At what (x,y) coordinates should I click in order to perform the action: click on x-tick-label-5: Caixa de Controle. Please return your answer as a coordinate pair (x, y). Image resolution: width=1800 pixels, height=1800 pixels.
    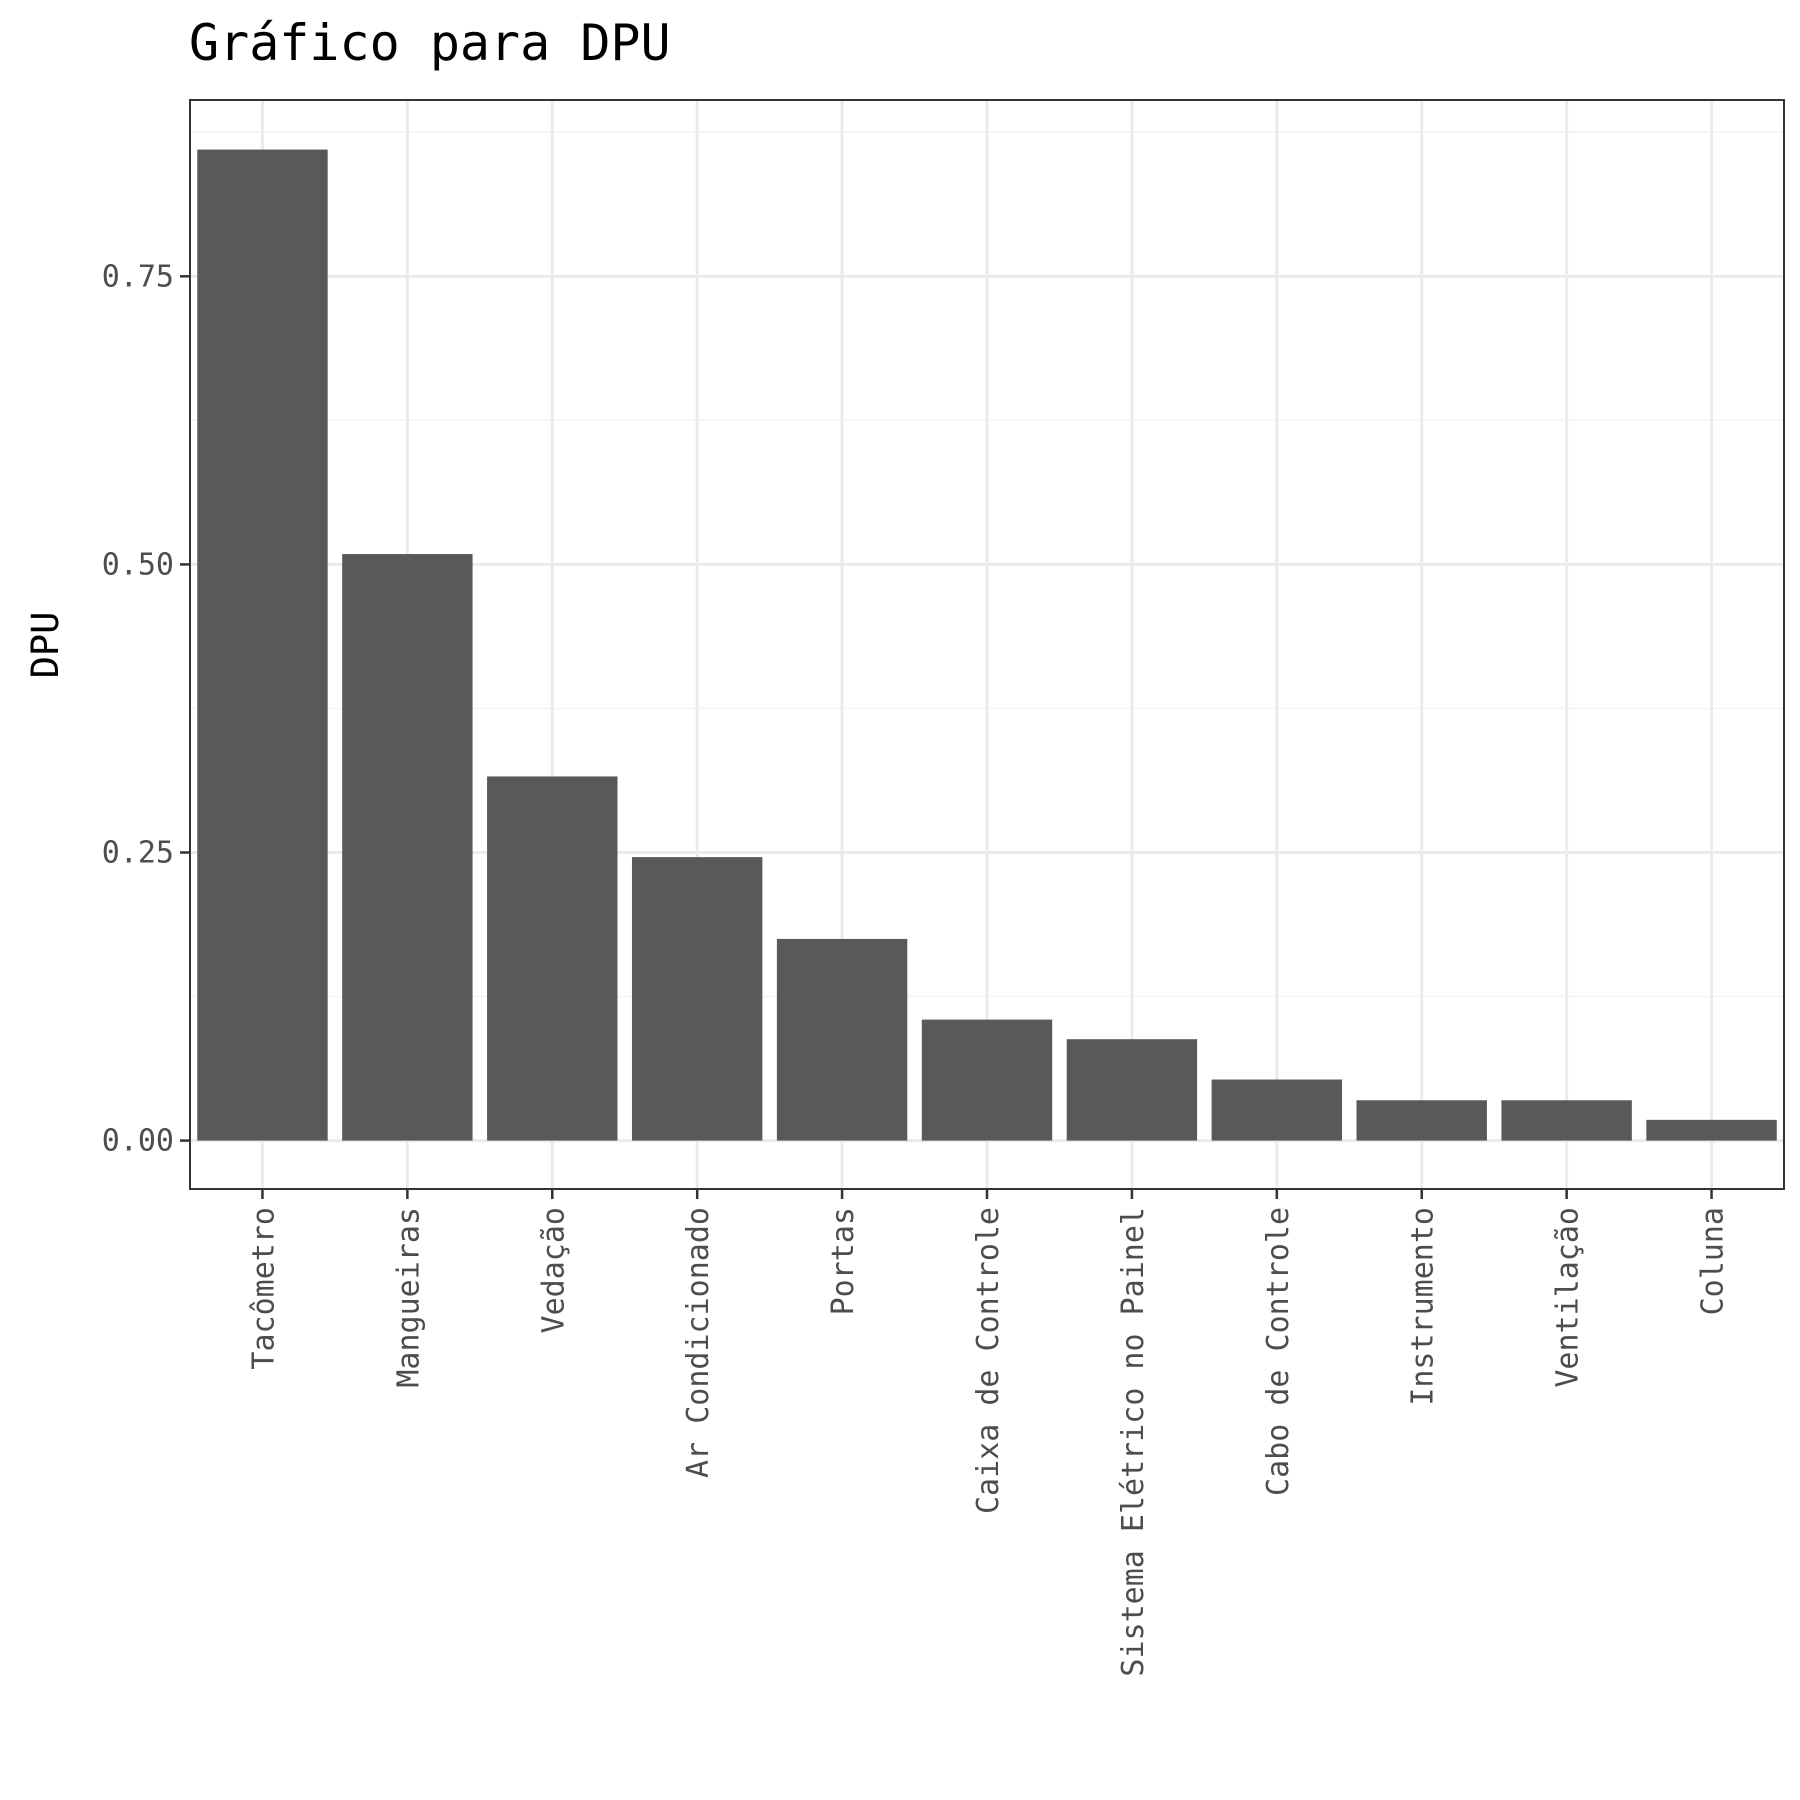
    Looking at the image, I should click on (988, 1360).